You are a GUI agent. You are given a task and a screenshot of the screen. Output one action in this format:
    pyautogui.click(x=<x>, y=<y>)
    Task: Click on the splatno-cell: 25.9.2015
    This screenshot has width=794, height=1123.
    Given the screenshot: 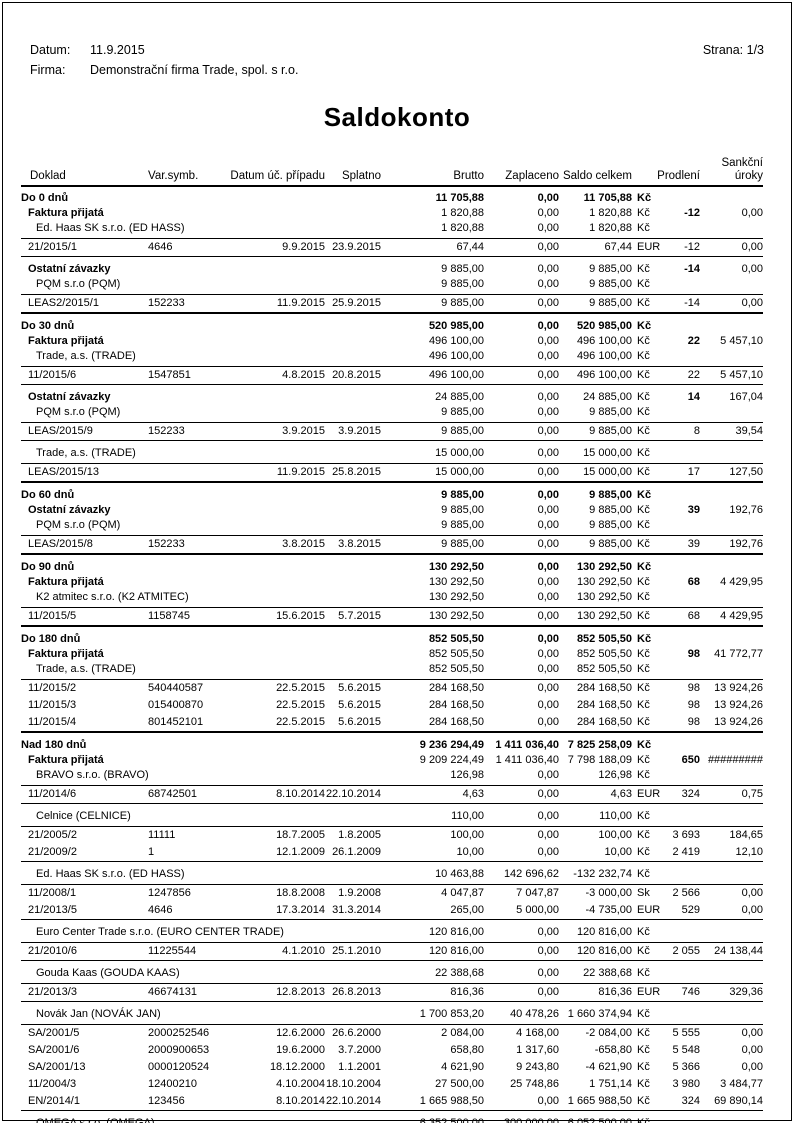 What is the action you would take?
    pyautogui.click(x=353, y=303)
    